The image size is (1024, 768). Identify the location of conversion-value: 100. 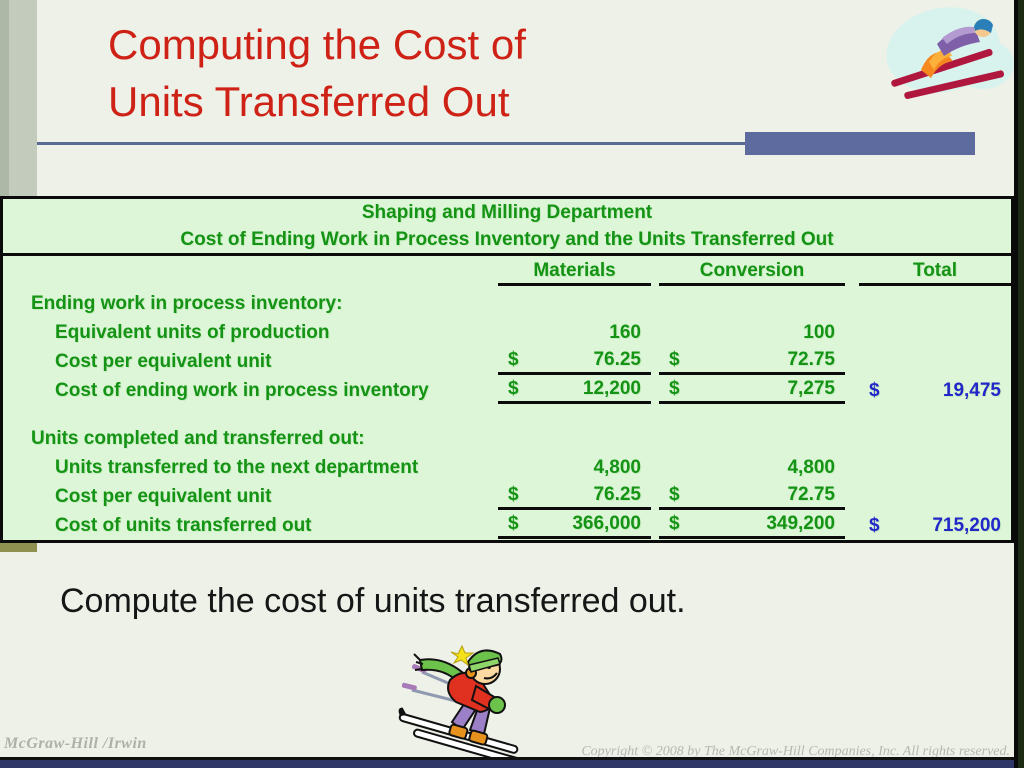
(819, 332).